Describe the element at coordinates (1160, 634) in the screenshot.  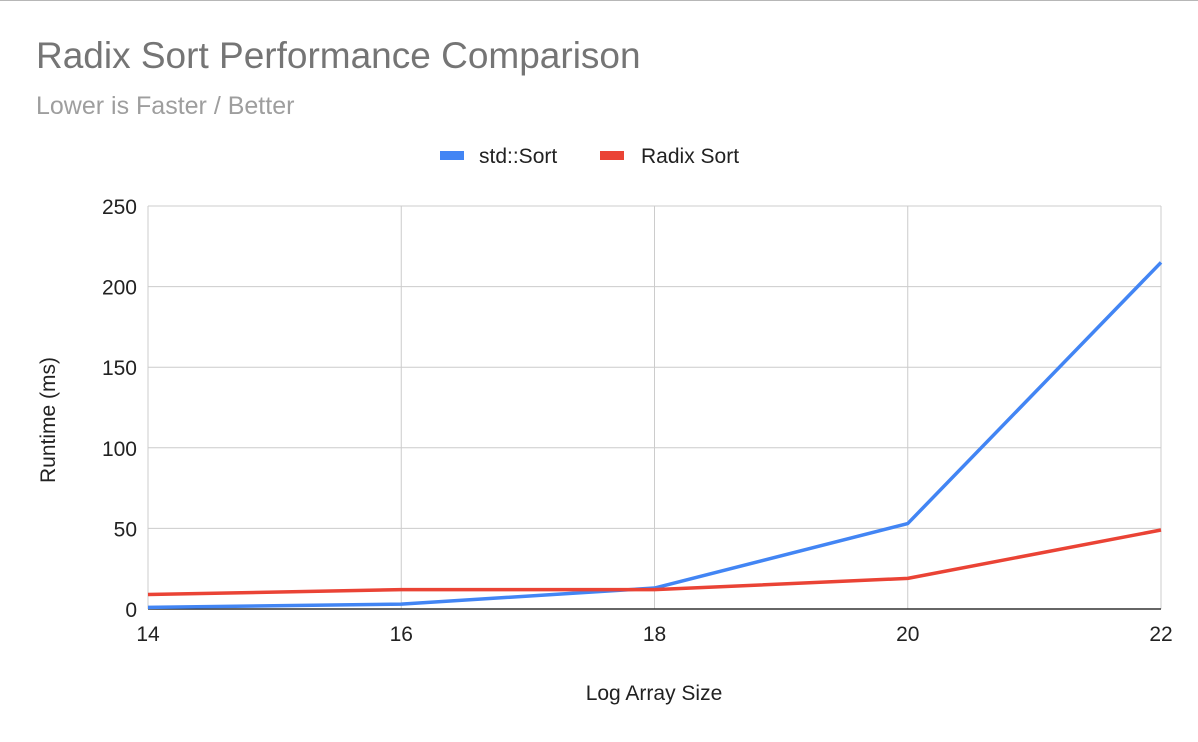
I see `x-tick-label: 22` at that location.